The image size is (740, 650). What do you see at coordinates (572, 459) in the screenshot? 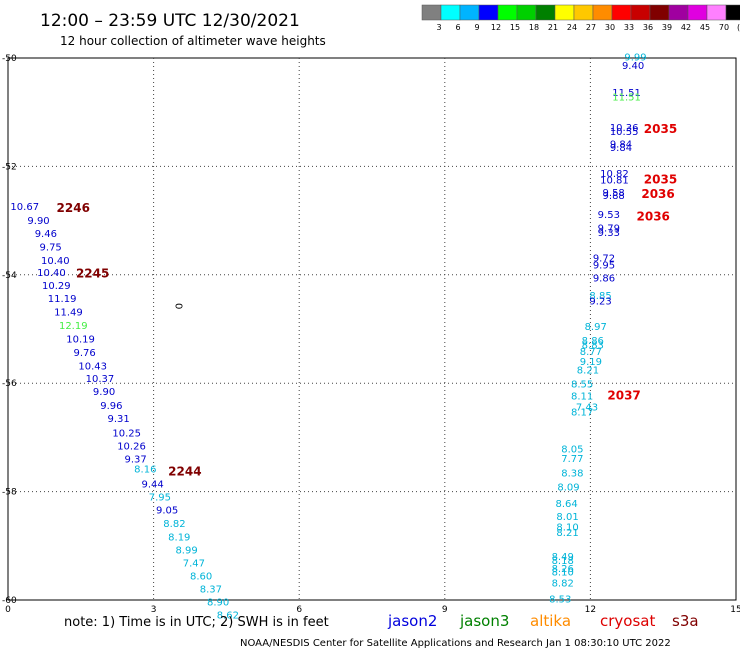
I see `wave-height-value: 7.77` at bounding box center [572, 459].